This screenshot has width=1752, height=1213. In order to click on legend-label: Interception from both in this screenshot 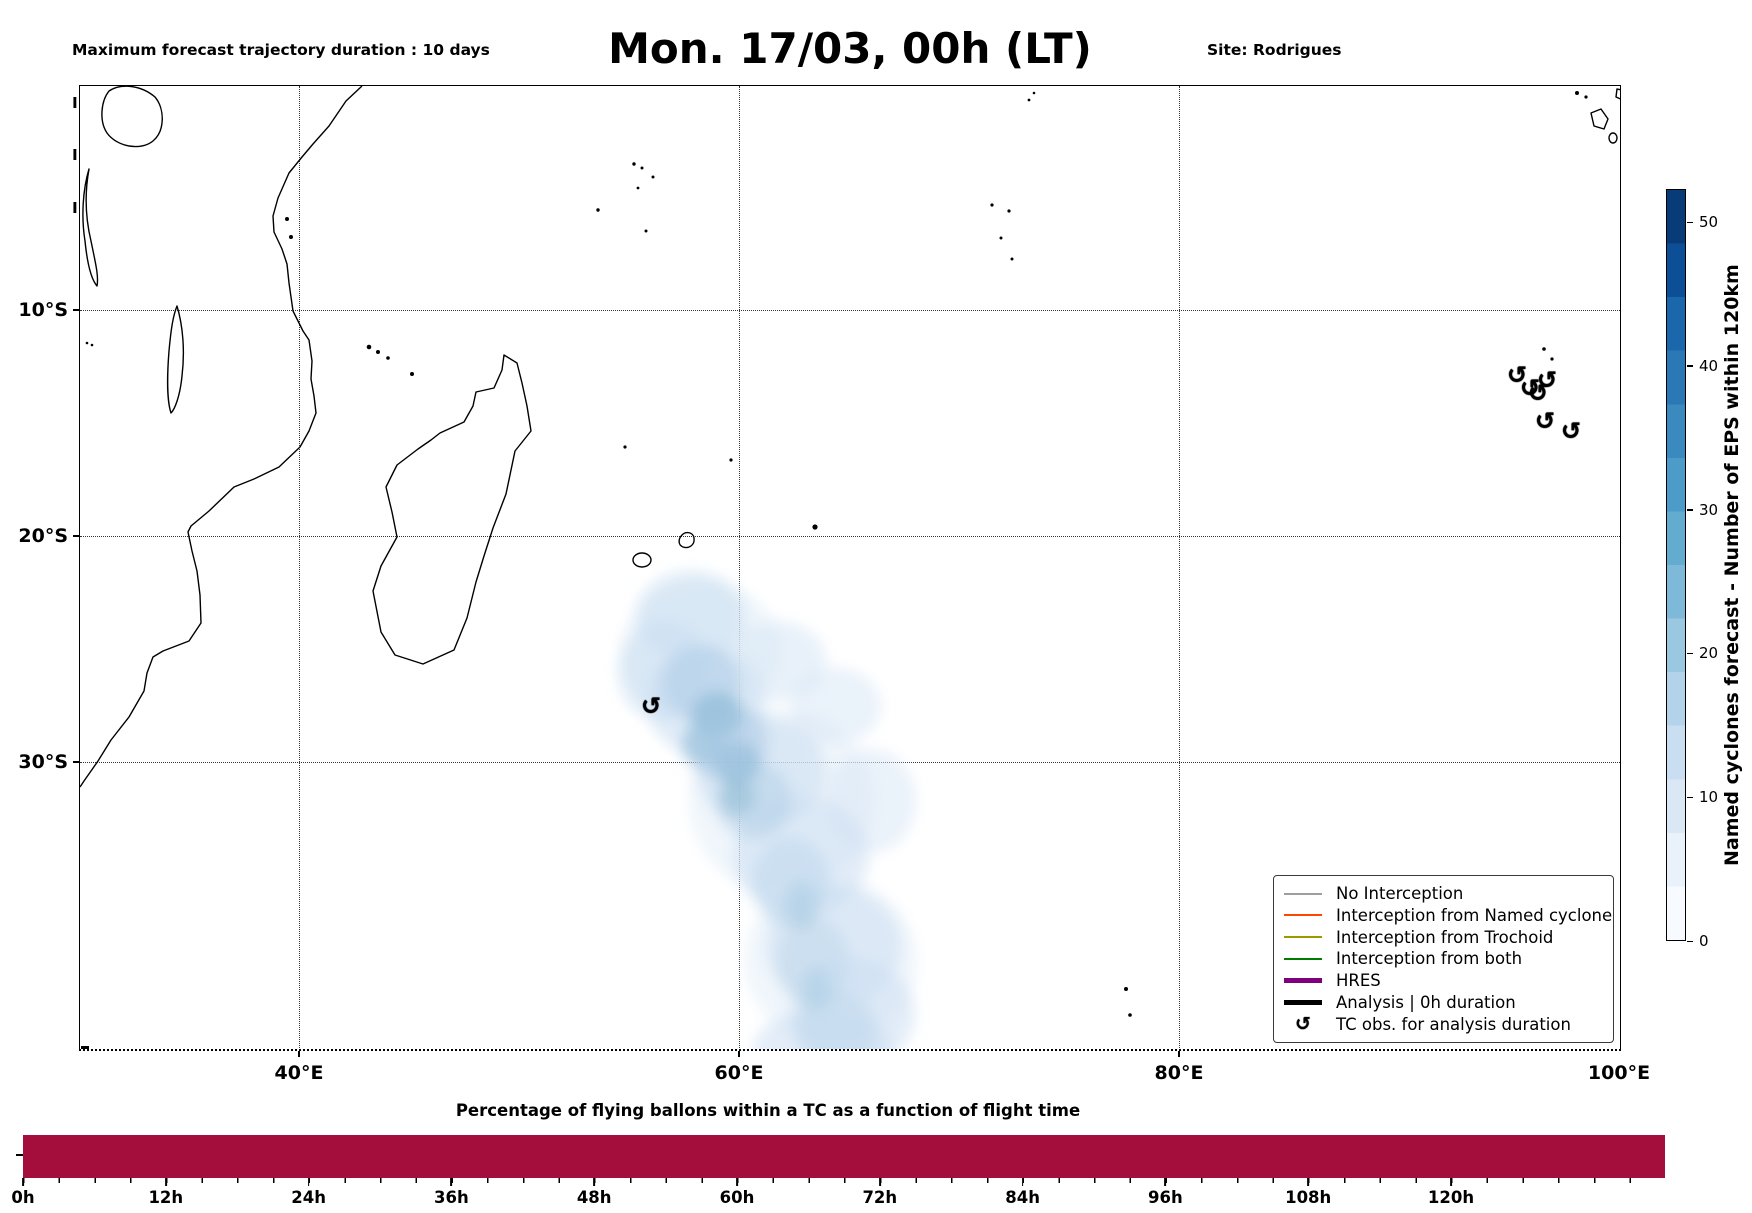, I will do `click(1429, 959)`.